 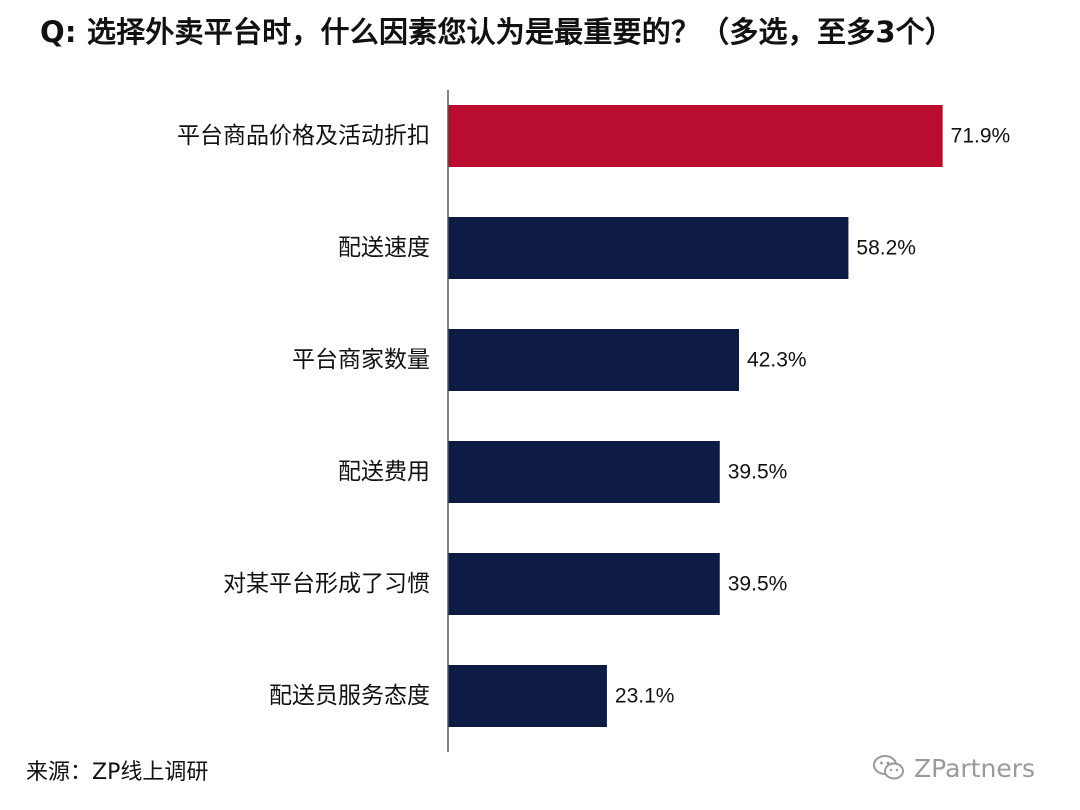 What do you see at coordinates (975, 768) in the screenshot?
I see `watermark-text: ZPartners` at bounding box center [975, 768].